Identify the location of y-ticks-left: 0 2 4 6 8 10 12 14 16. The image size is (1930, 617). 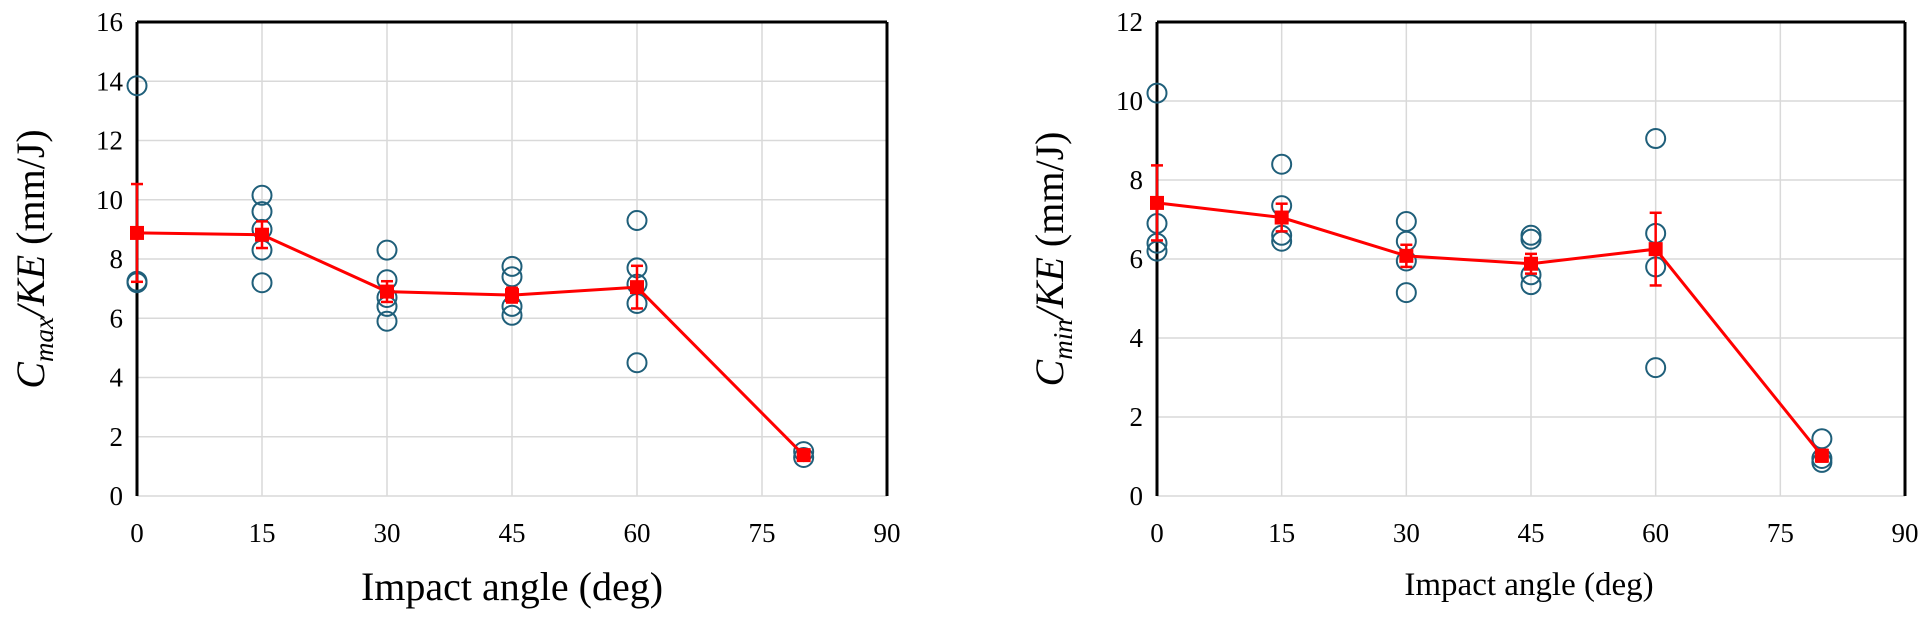
(110, 259).